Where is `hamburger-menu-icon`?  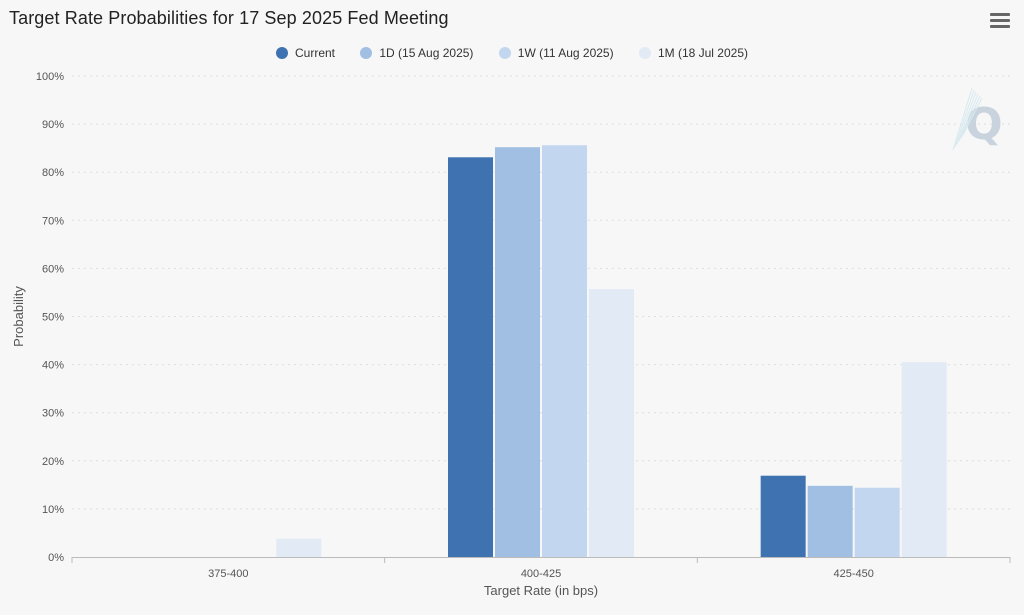 hamburger-menu-icon is located at coordinates (1000, 21).